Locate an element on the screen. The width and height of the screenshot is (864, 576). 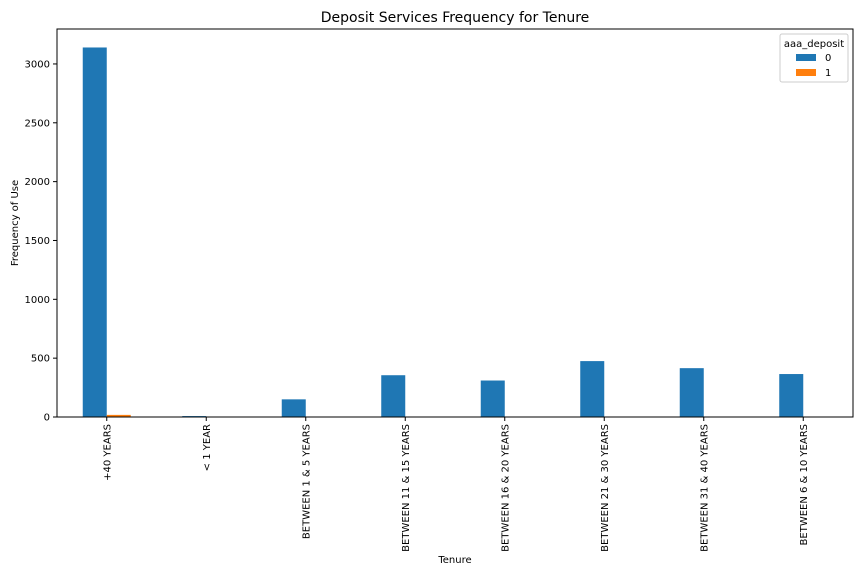
y-axis: 0 500 1000 1500 2000 2500 3000 is located at coordinates (41, 241).